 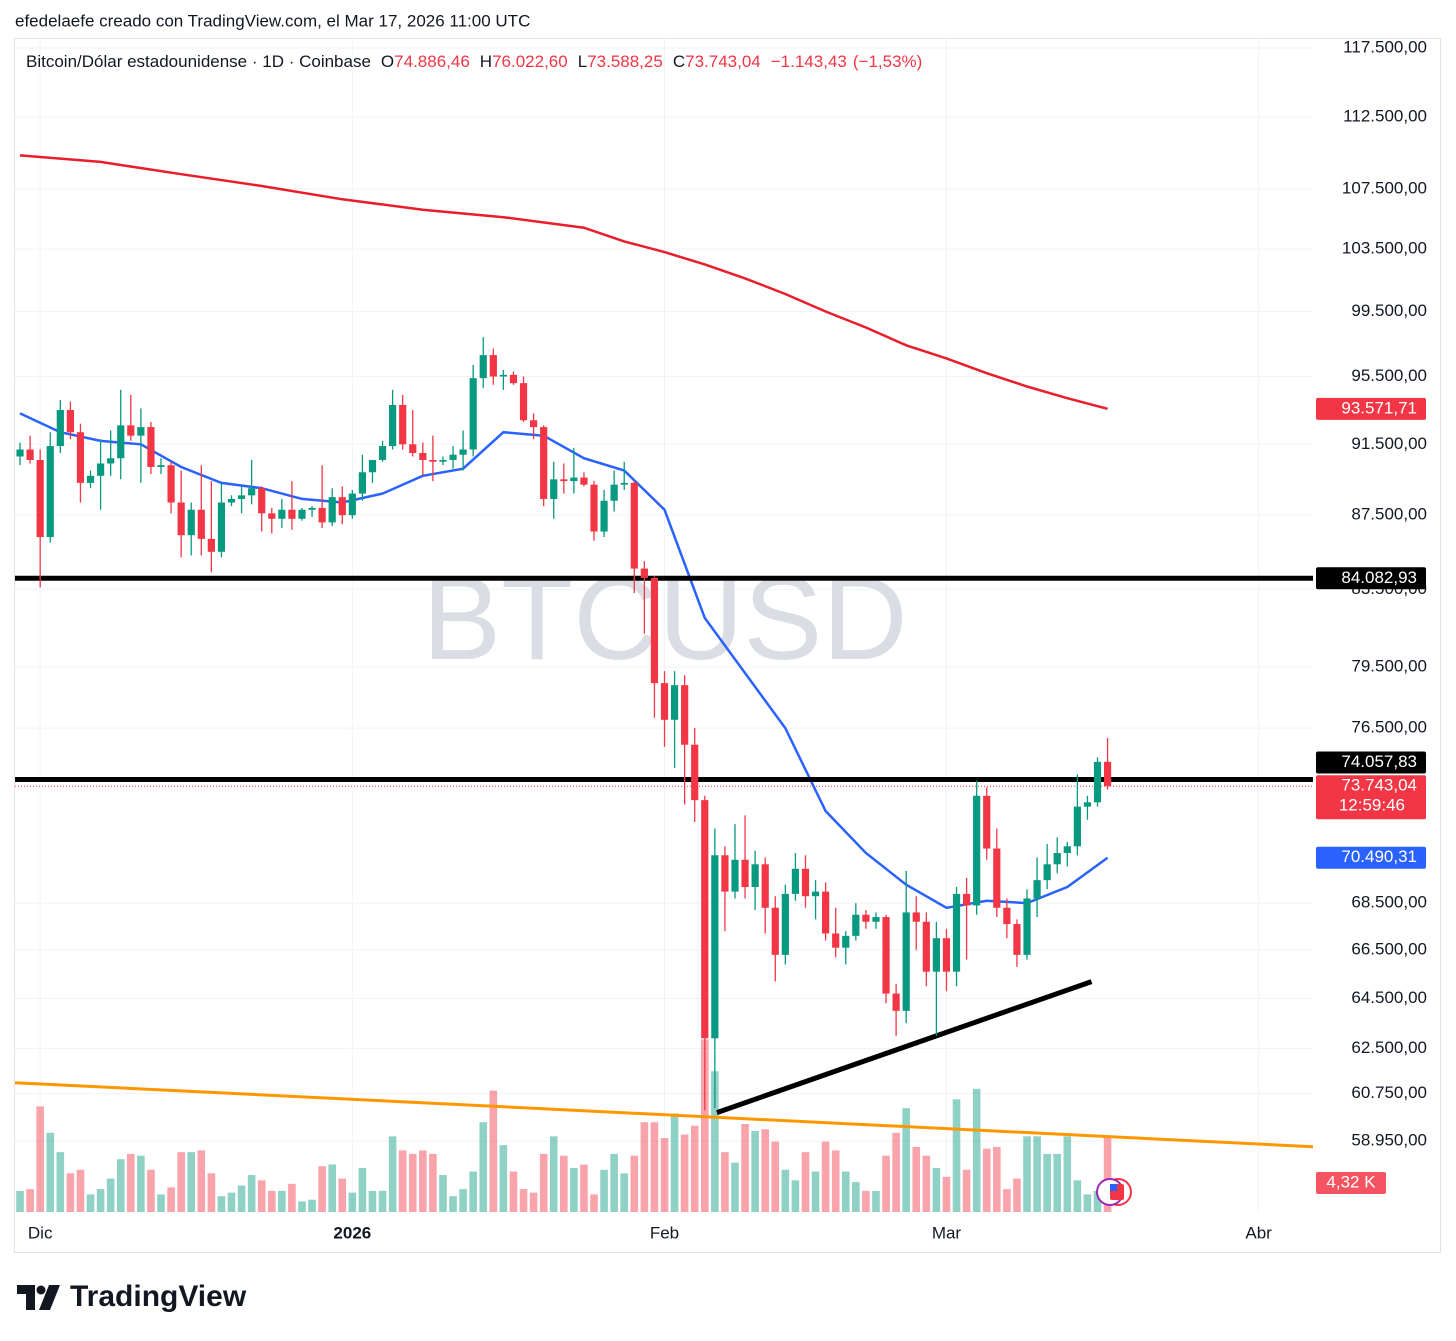 I want to click on y-tick-label: 107.500,00, so click(x=1384, y=187).